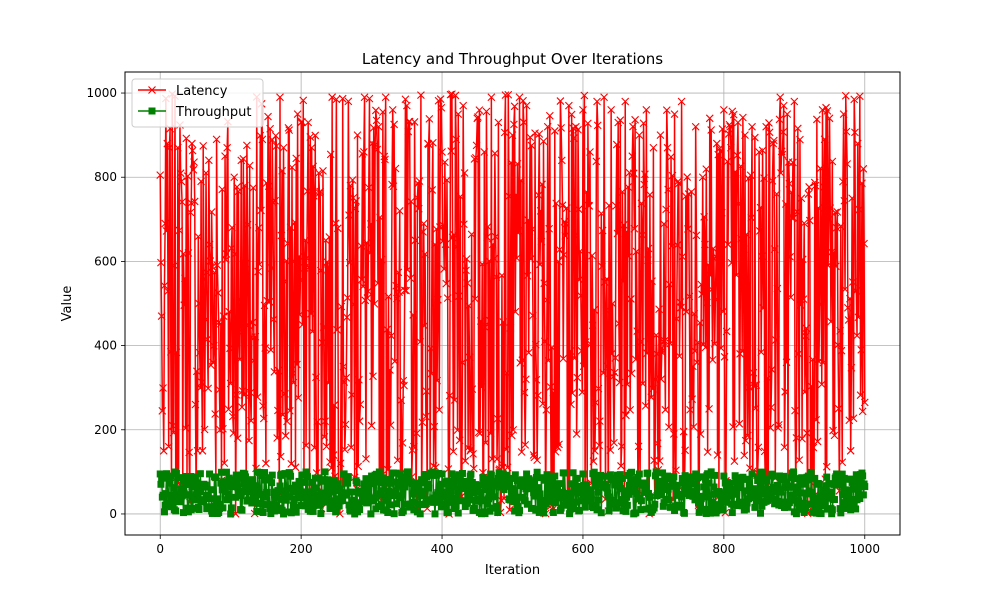 The height and width of the screenshot is (604, 1000). What do you see at coordinates (183, 91) in the screenshot?
I see `legend-entry-latency: Latency` at bounding box center [183, 91].